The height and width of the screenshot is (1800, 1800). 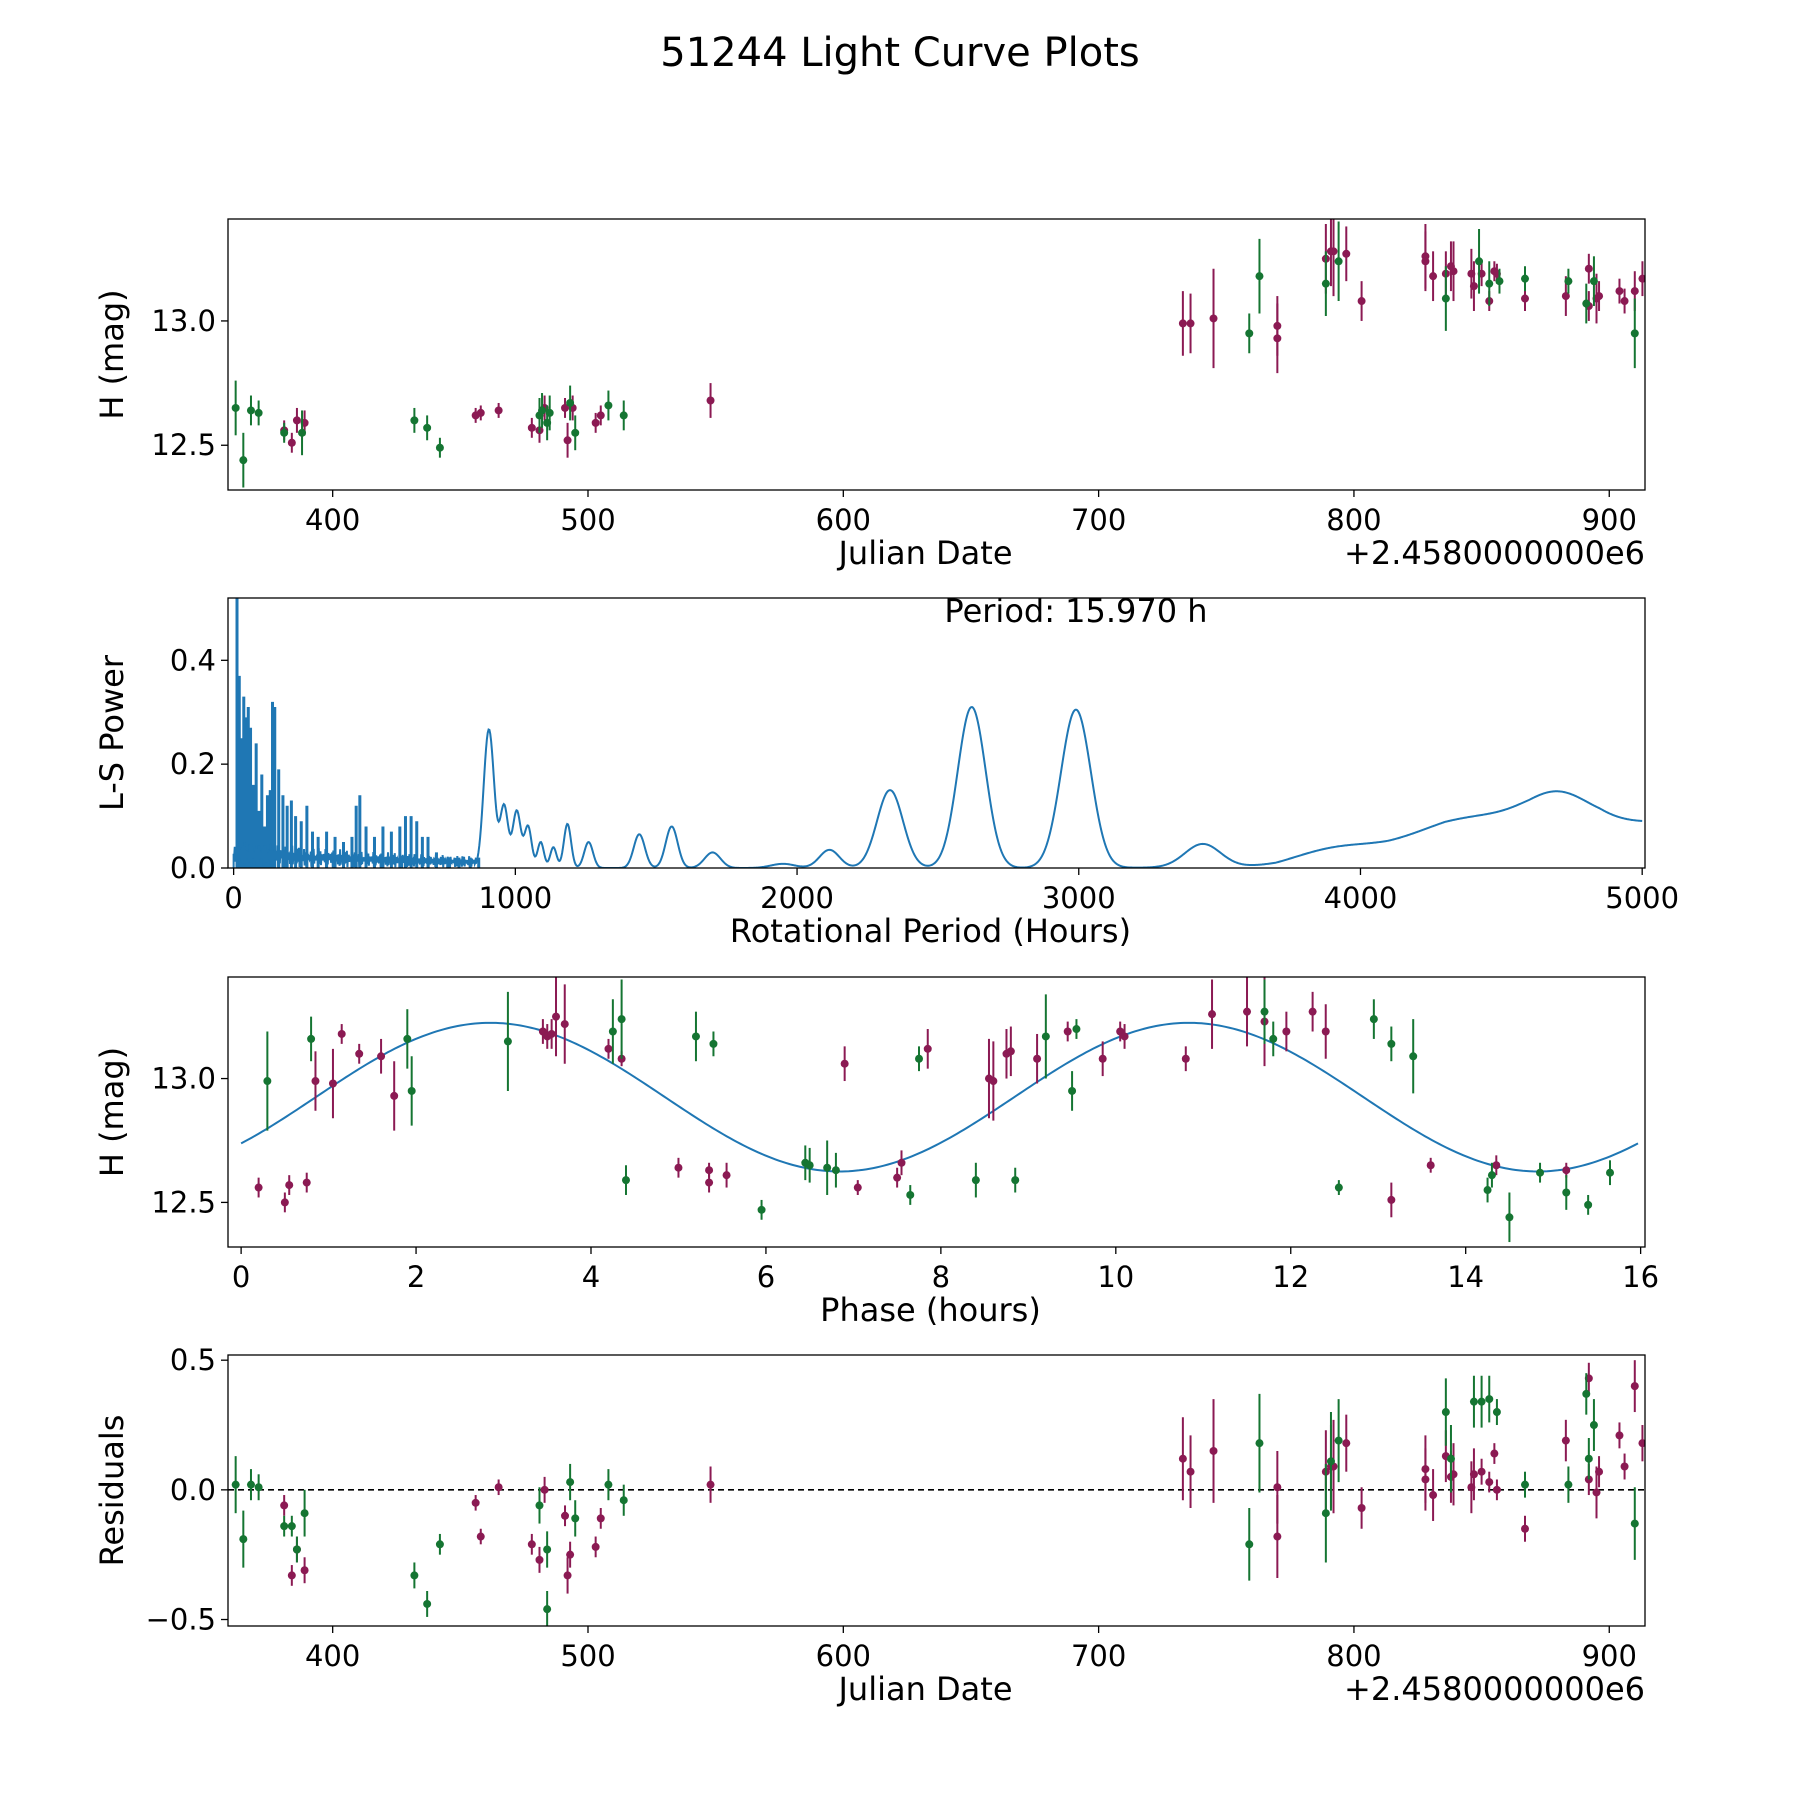 I want to click on periodogram-noise, so click(x=354, y=854).